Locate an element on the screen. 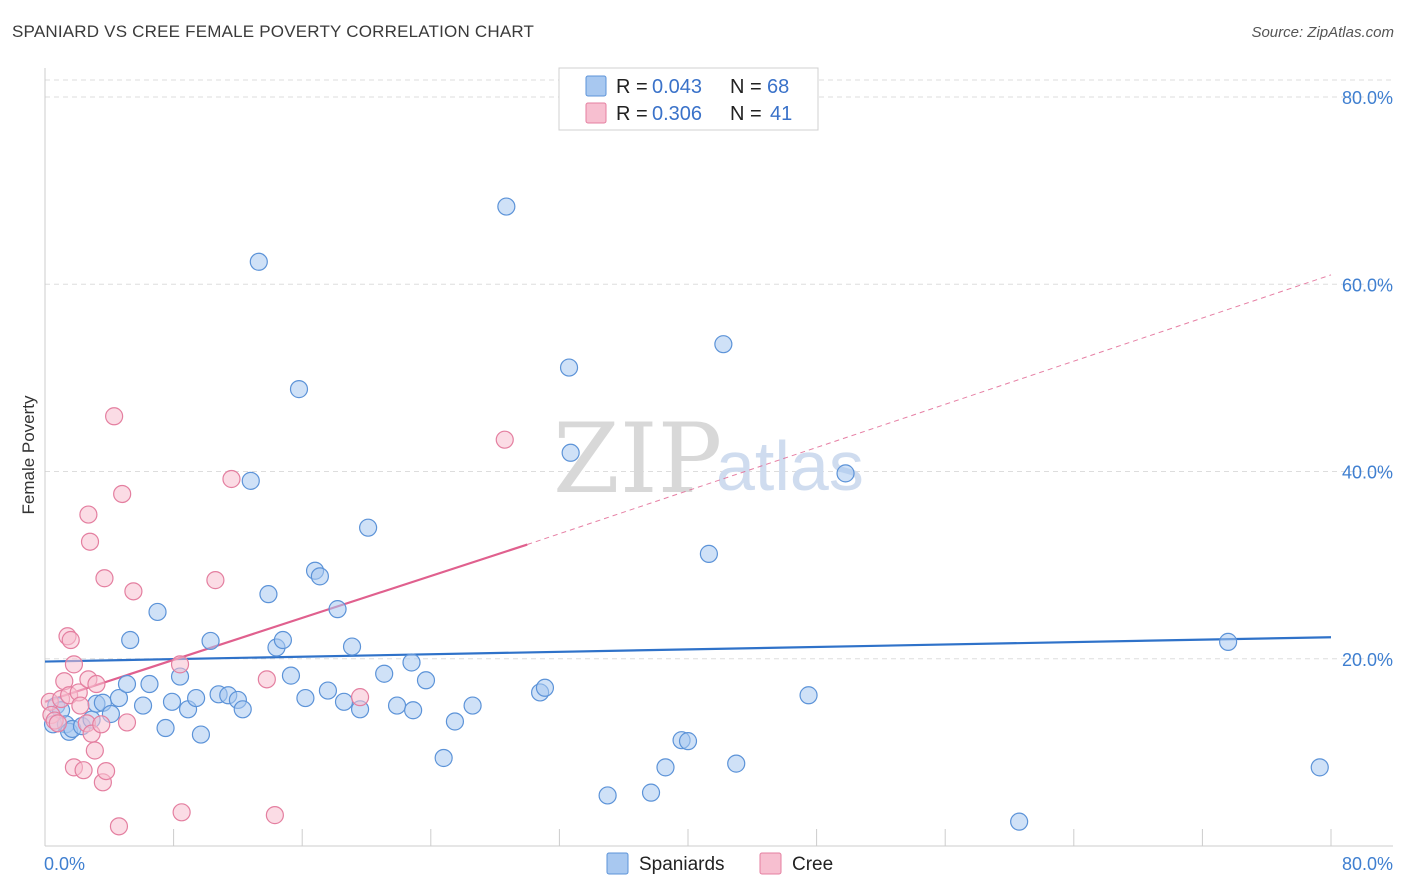 The width and height of the screenshot is (1406, 892). chart-source: Source: ZipAtlas.com is located at coordinates (1322, 32).